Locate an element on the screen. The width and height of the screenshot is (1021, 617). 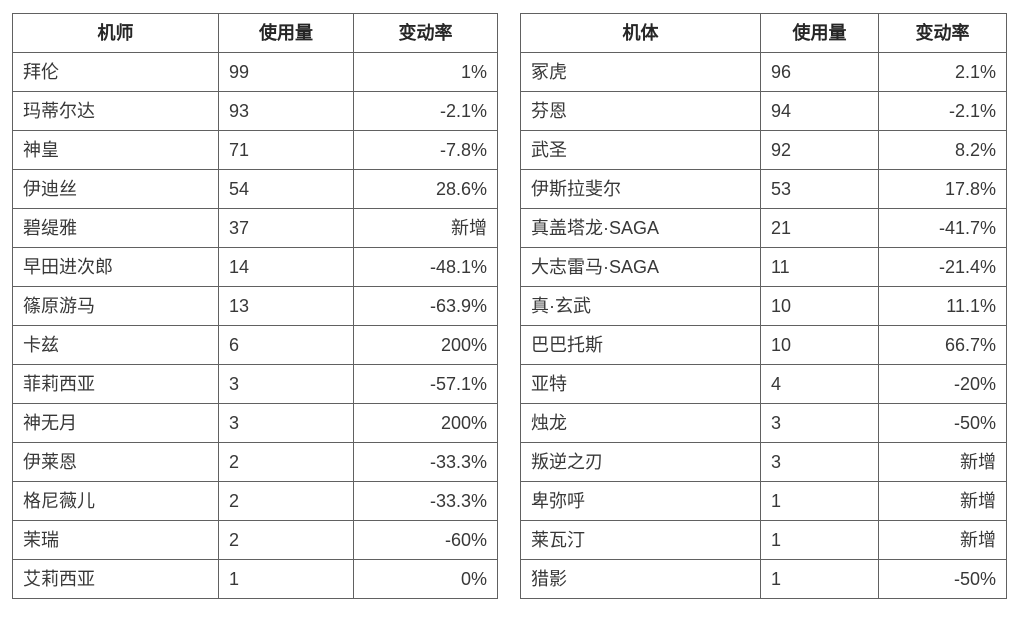
change-cell: -41.7% is located at coordinates (942, 228).